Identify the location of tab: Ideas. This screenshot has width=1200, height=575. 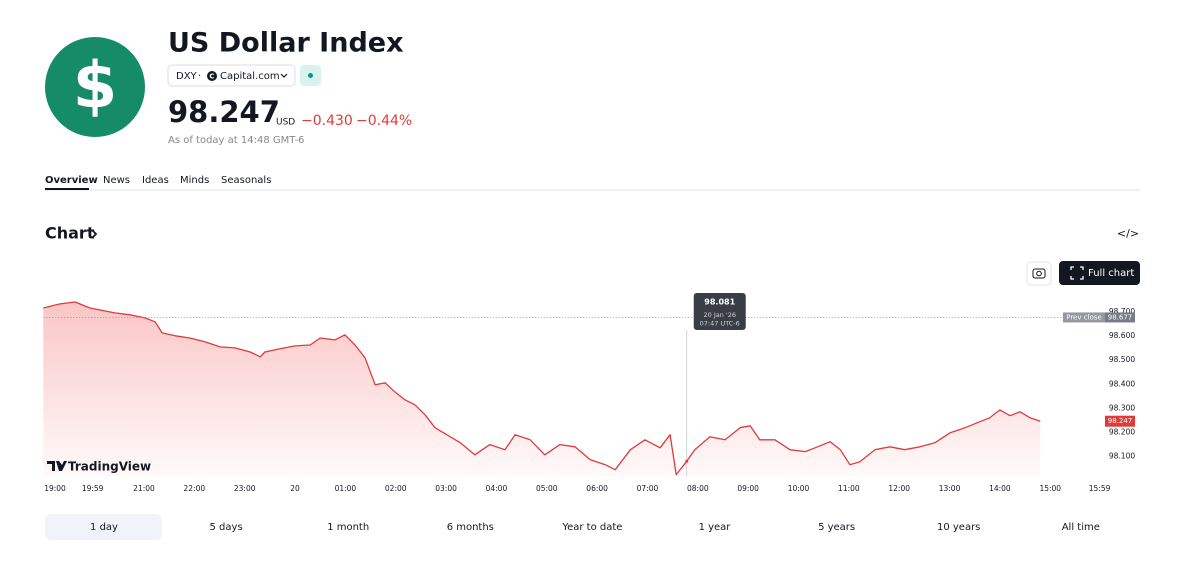
(155, 180).